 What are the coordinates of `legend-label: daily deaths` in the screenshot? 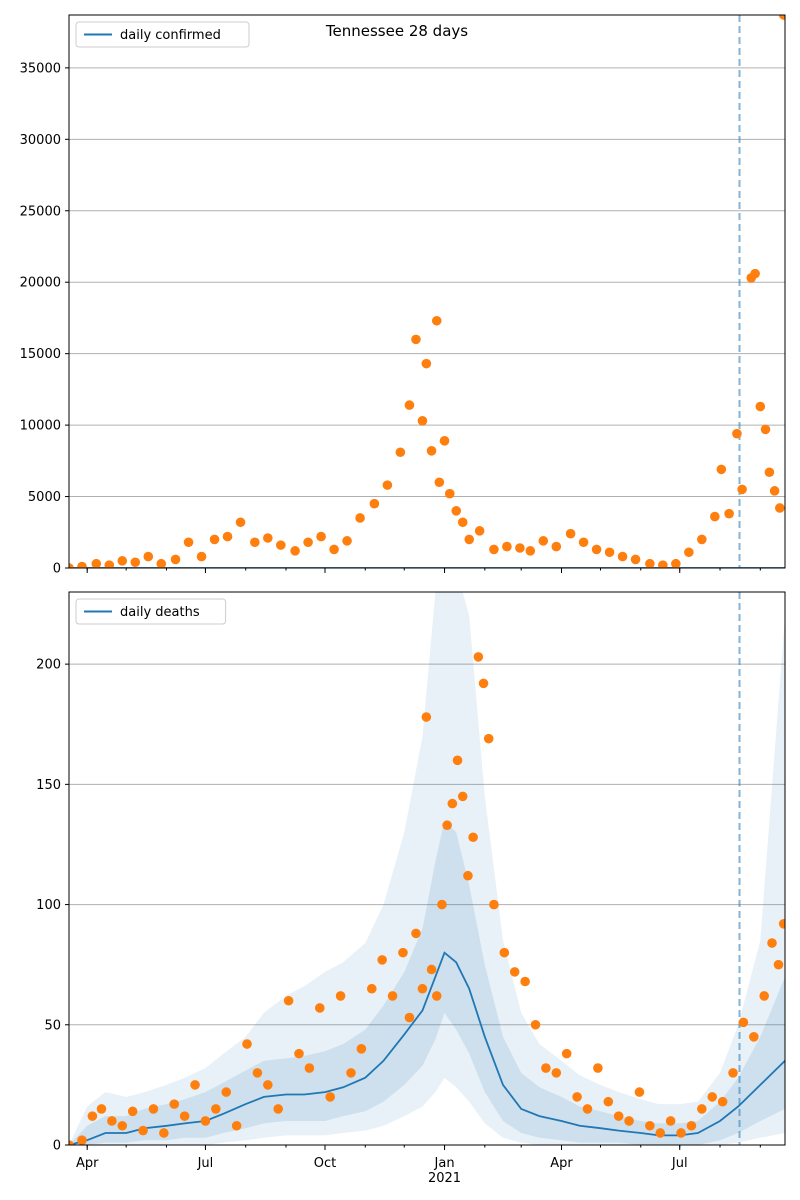 It's located at (160, 612).